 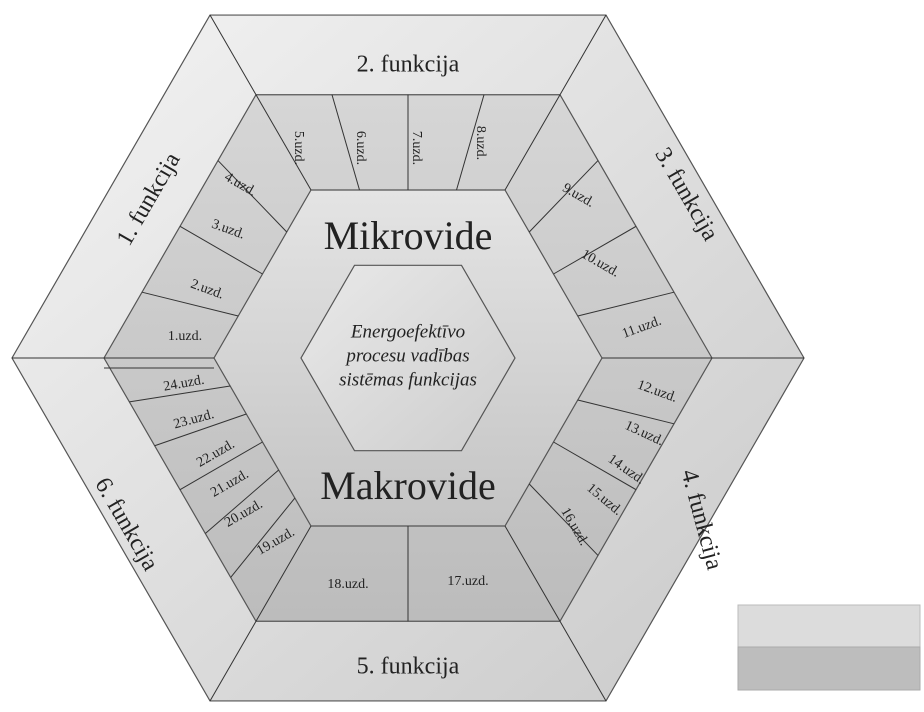 I want to click on center-text: Energoefektīvo, so click(x=407, y=331).